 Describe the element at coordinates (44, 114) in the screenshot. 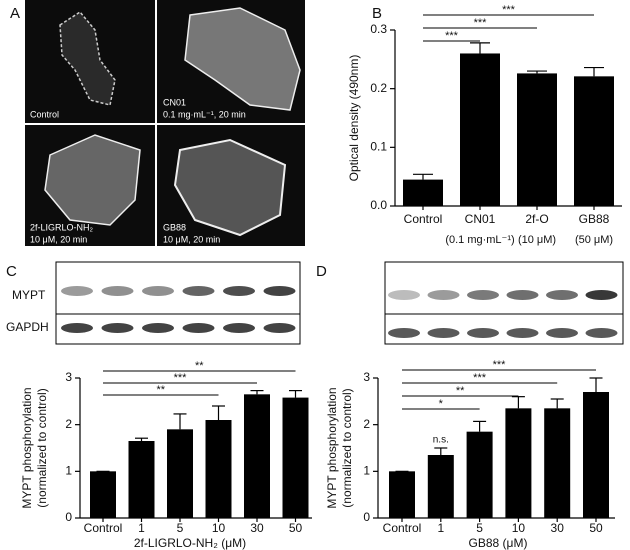

I see `micrograph-label: Control` at that location.